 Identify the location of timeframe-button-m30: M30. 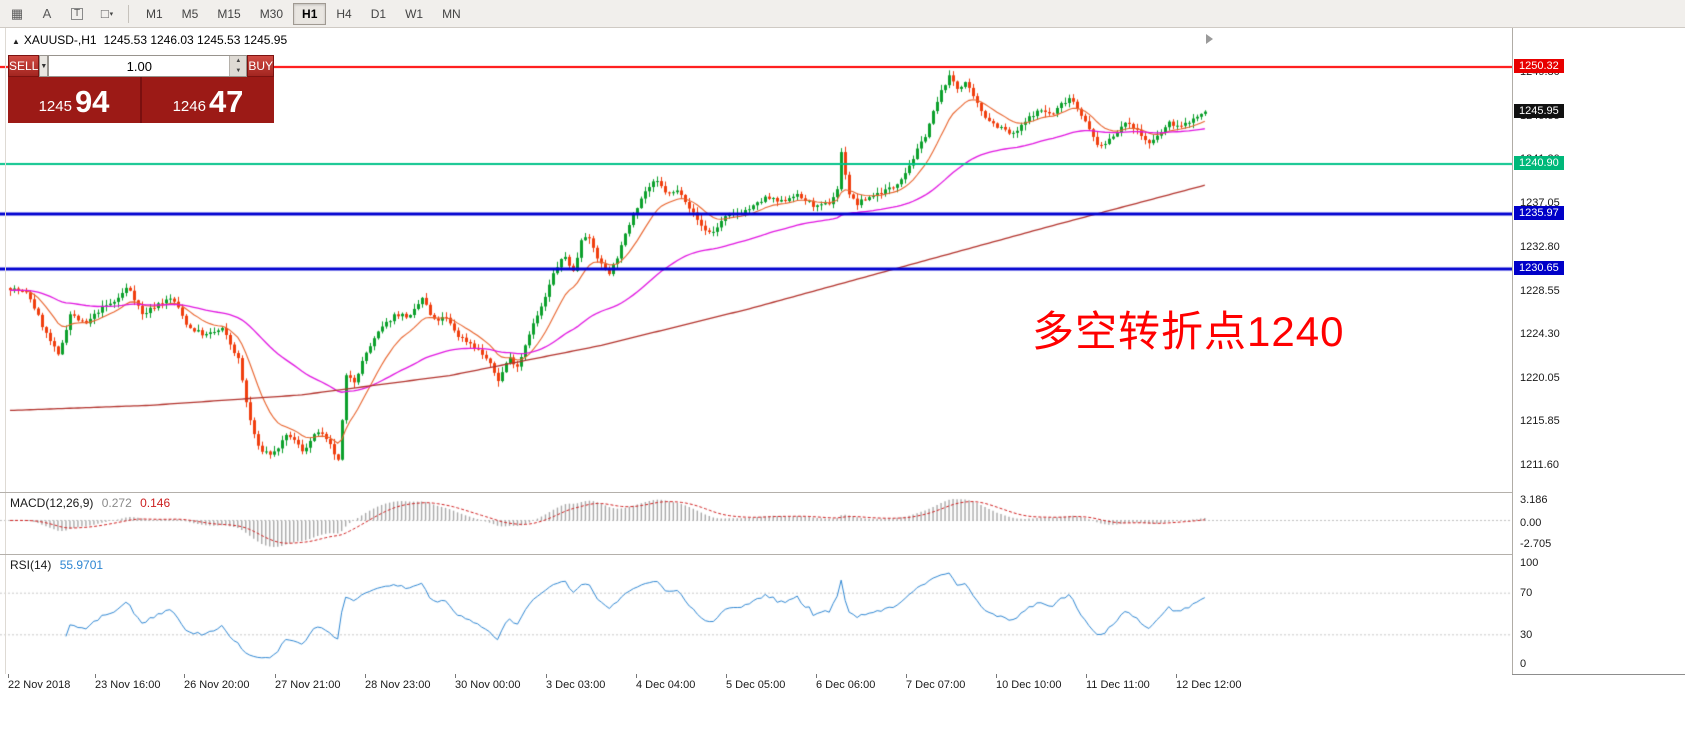
(271, 14).